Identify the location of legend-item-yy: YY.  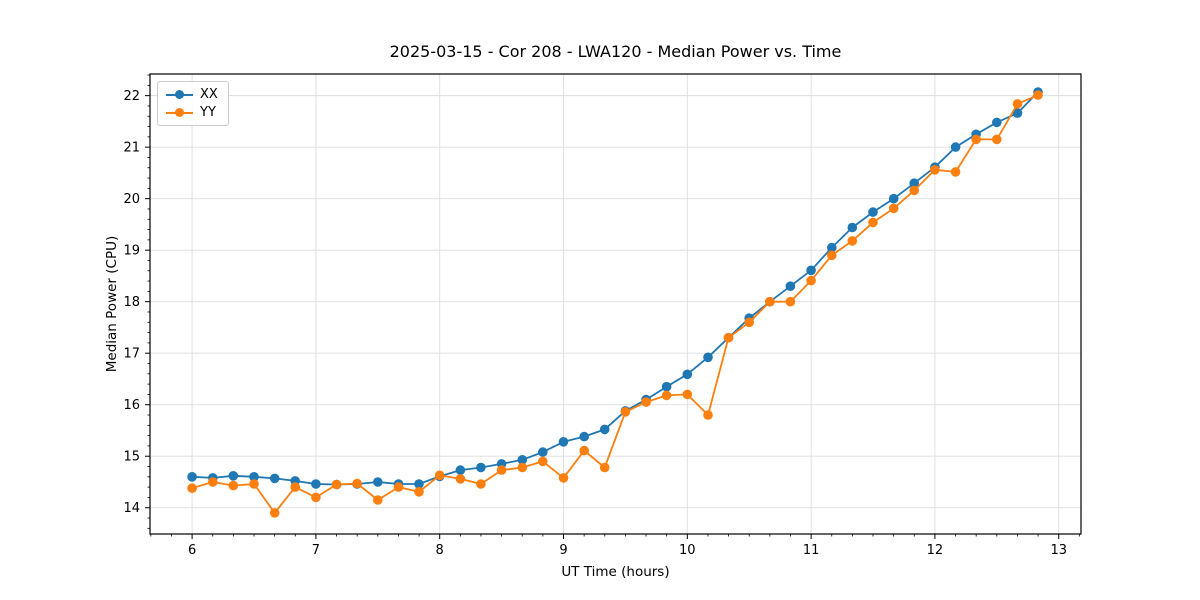
(192, 112).